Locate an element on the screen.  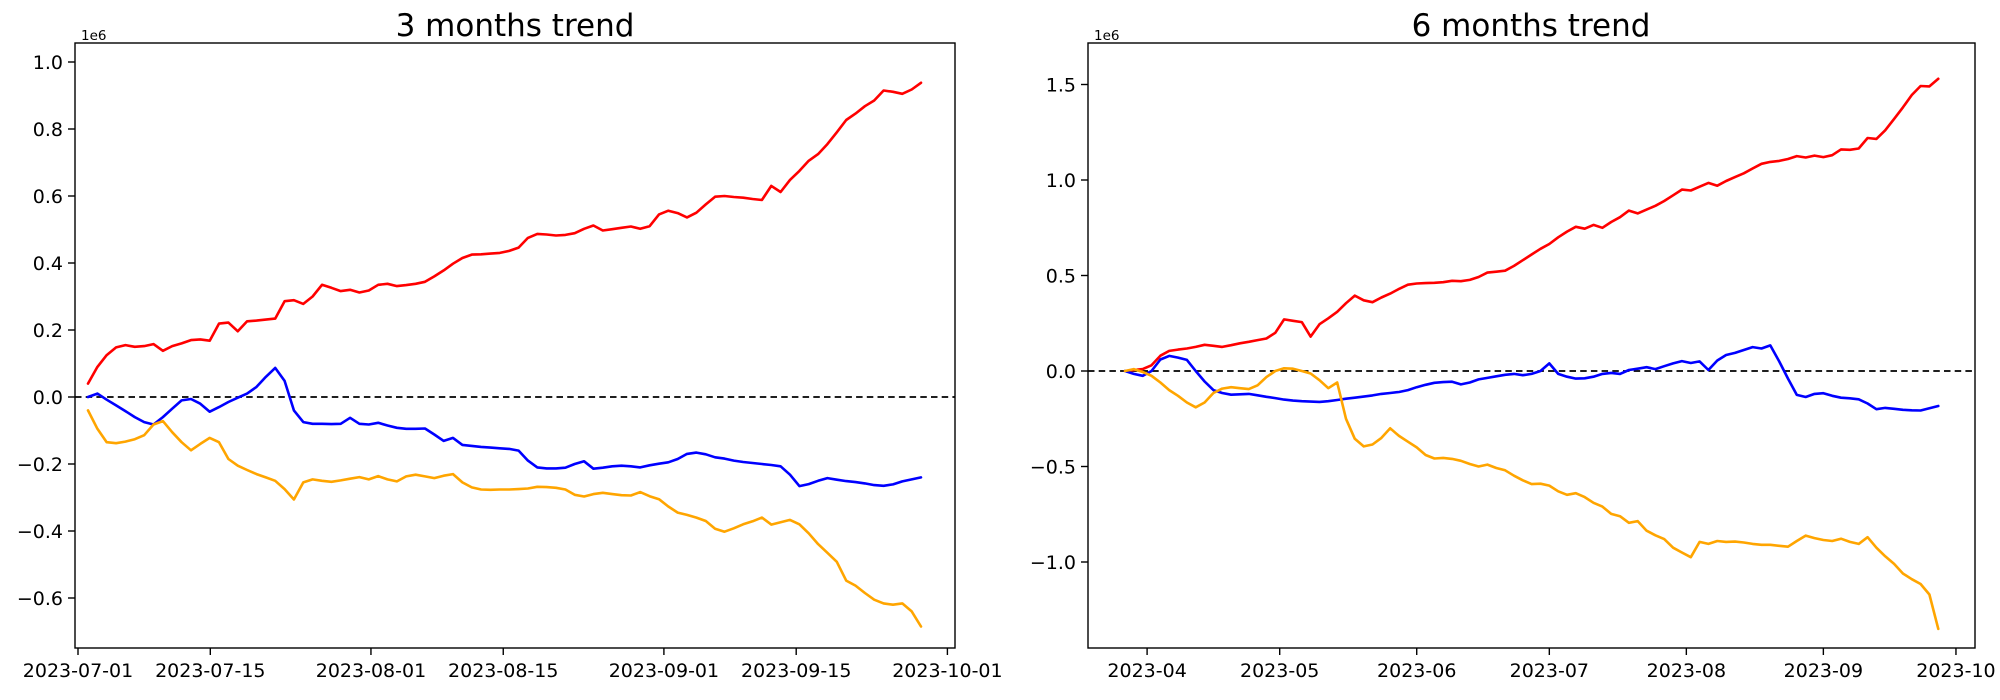
x-tick-label: 2023-05 is located at coordinates (1279, 671).